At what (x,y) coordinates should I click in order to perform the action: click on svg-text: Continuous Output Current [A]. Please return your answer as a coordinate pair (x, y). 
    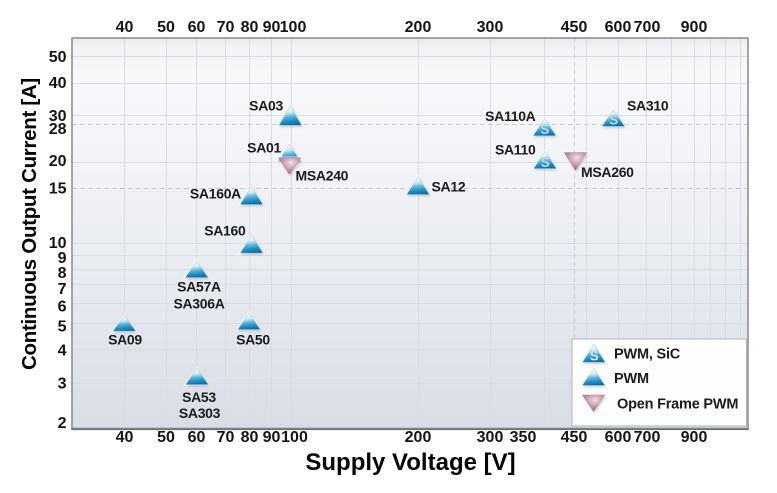
    Looking at the image, I should click on (29, 224).